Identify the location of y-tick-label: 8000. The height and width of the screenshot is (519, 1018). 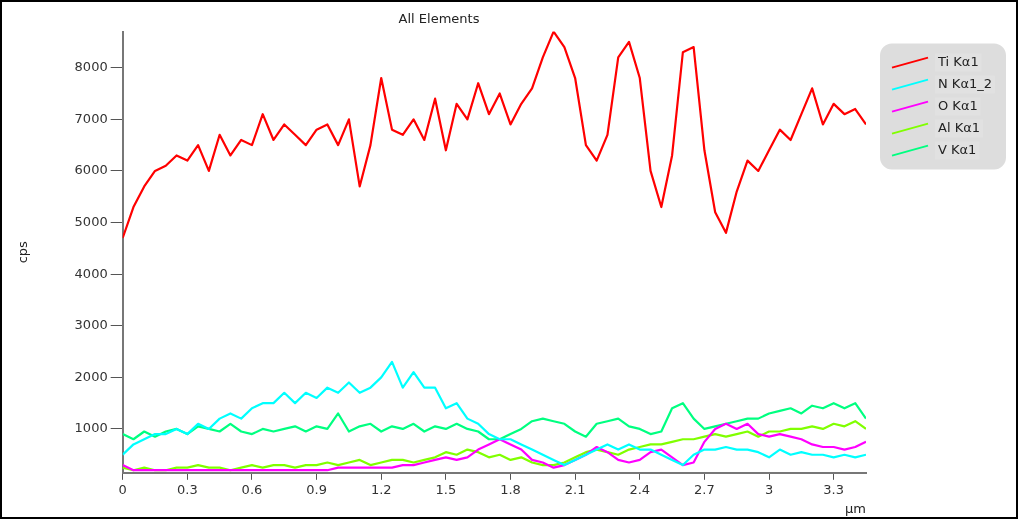
(91, 67).